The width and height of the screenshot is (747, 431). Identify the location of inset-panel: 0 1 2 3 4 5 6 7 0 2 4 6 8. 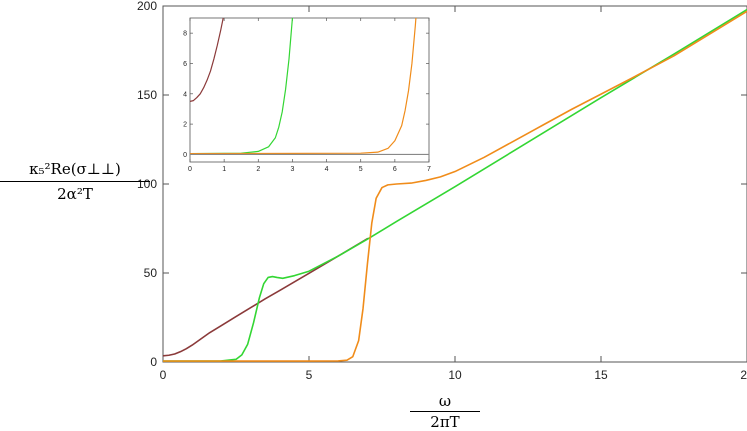
(307, 95).